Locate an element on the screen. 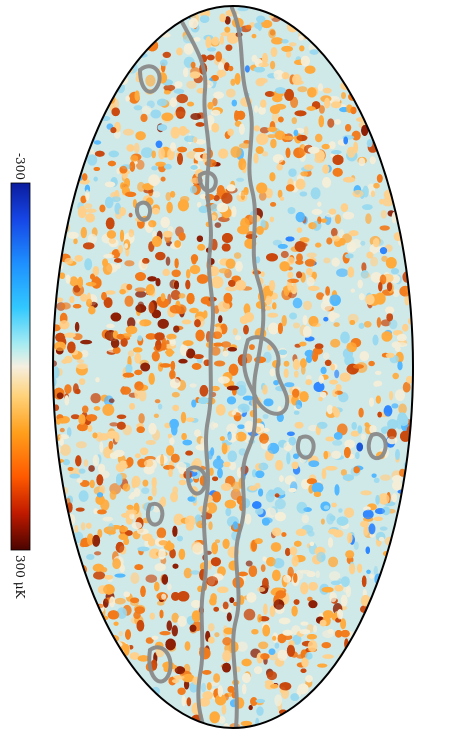 The height and width of the screenshot is (744, 465). colorbar-max-label: 300 μK is located at coordinates (20, 577).